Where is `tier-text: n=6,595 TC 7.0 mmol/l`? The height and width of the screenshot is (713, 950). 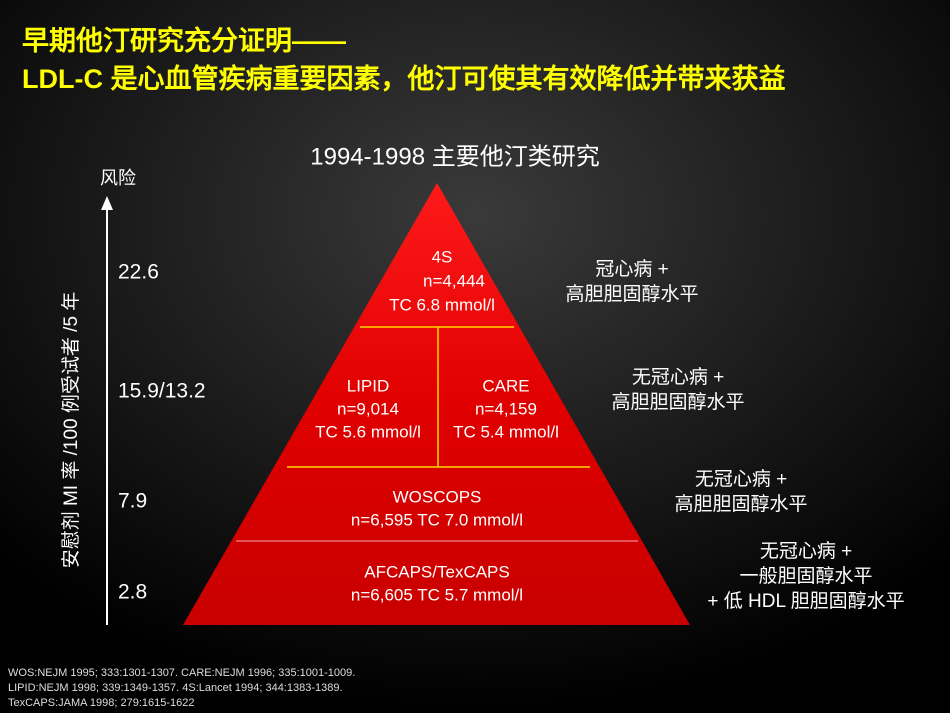
tier-text: n=6,595 TC 7.0 mmol/l is located at coordinates (437, 519).